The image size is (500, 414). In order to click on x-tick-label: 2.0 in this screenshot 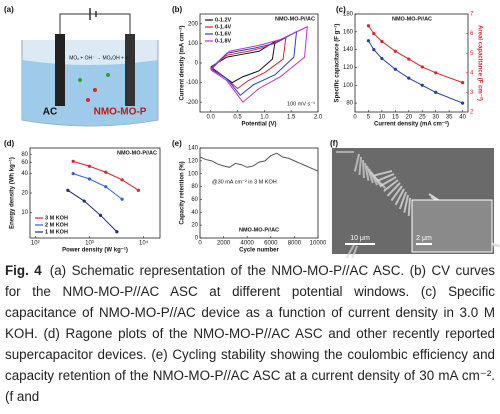, I will do `click(318, 118)`.